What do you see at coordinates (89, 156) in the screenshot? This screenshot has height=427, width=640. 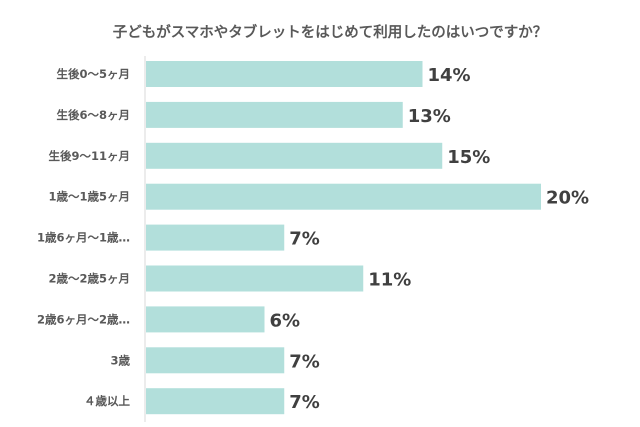 I see `category-label: 生後9～11ヶ月` at bounding box center [89, 156].